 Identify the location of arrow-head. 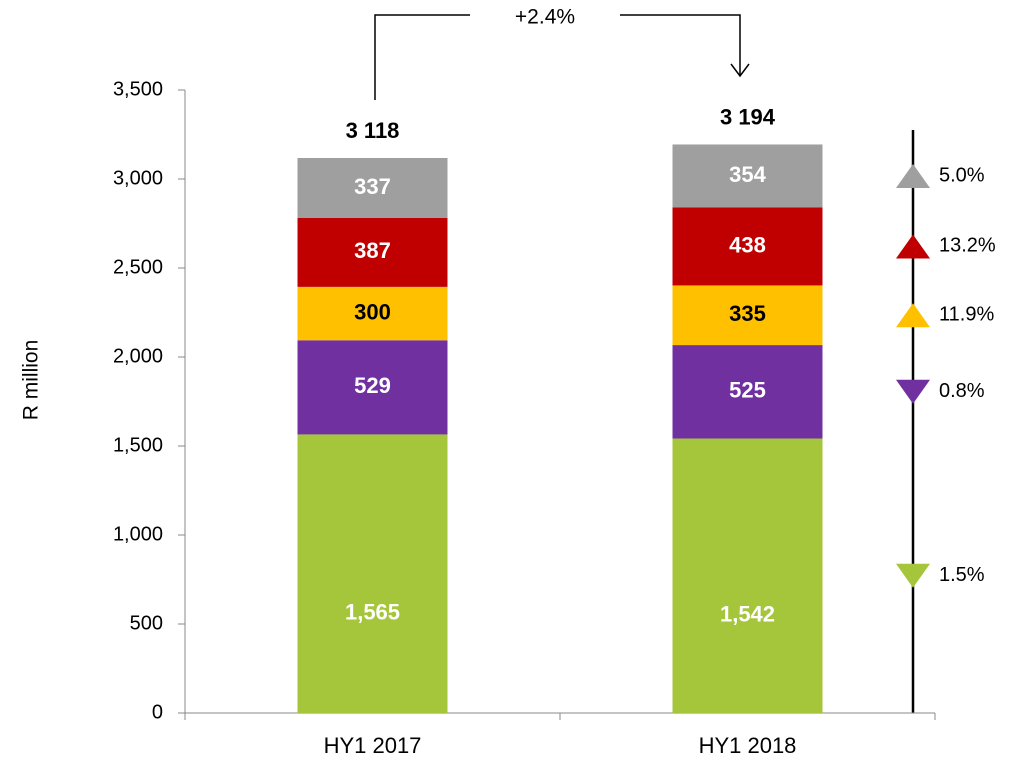
(740, 70).